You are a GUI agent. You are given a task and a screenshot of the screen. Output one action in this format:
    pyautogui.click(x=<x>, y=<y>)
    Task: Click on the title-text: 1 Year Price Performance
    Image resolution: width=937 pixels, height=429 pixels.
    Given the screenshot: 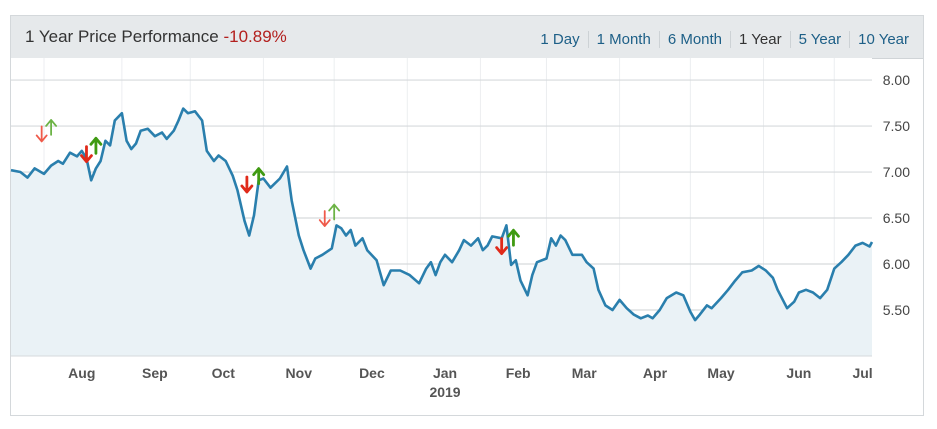 What is the action you would take?
    pyautogui.click(x=122, y=36)
    